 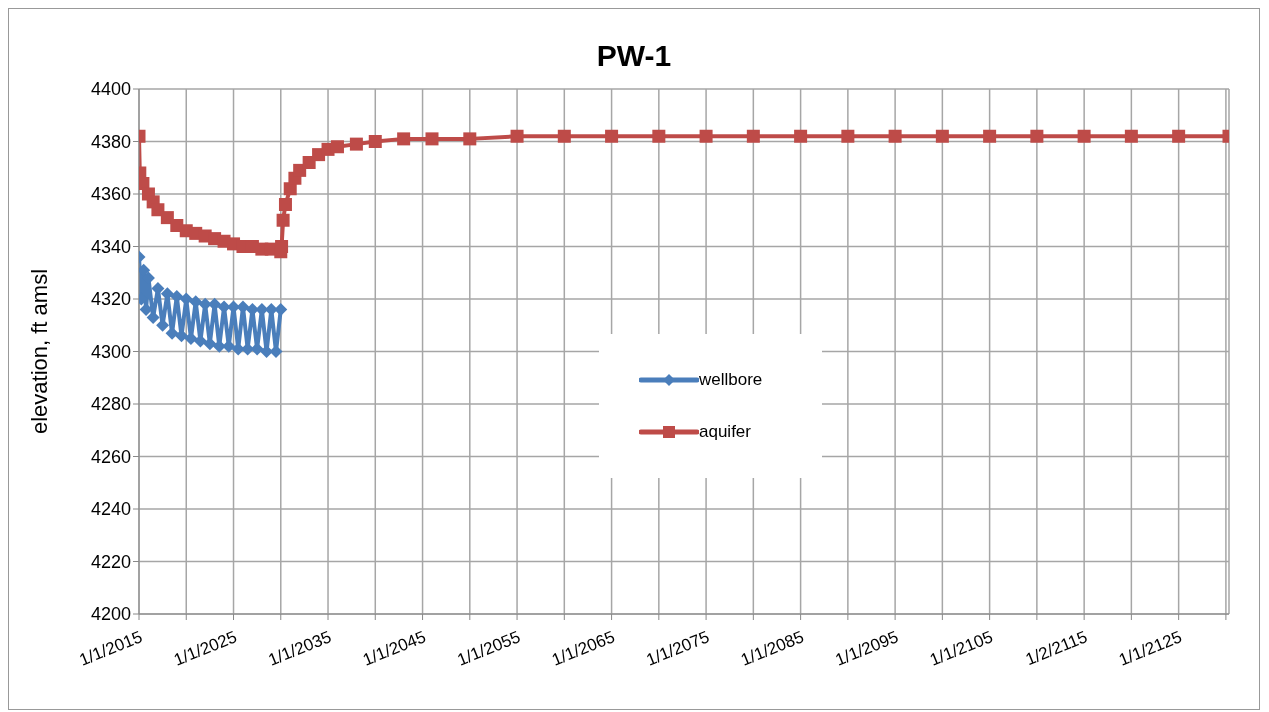 What do you see at coordinates (110, 351) in the screenshot?
I see `y-tick-label: 4300` at bounding box center [110, 351].